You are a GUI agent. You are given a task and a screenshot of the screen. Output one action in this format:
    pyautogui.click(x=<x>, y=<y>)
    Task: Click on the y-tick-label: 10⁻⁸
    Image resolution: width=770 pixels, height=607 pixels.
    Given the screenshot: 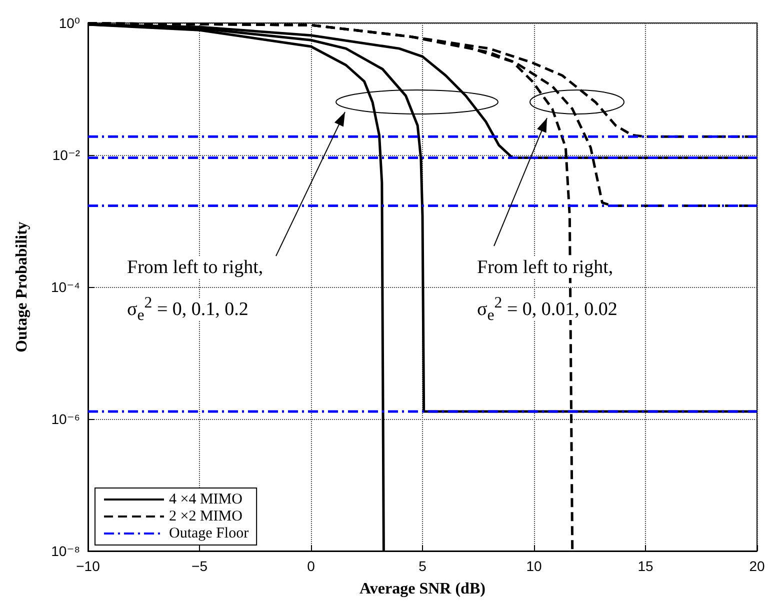 What is the action you would take?
    pyautogui.click(x=65, y=551)
    